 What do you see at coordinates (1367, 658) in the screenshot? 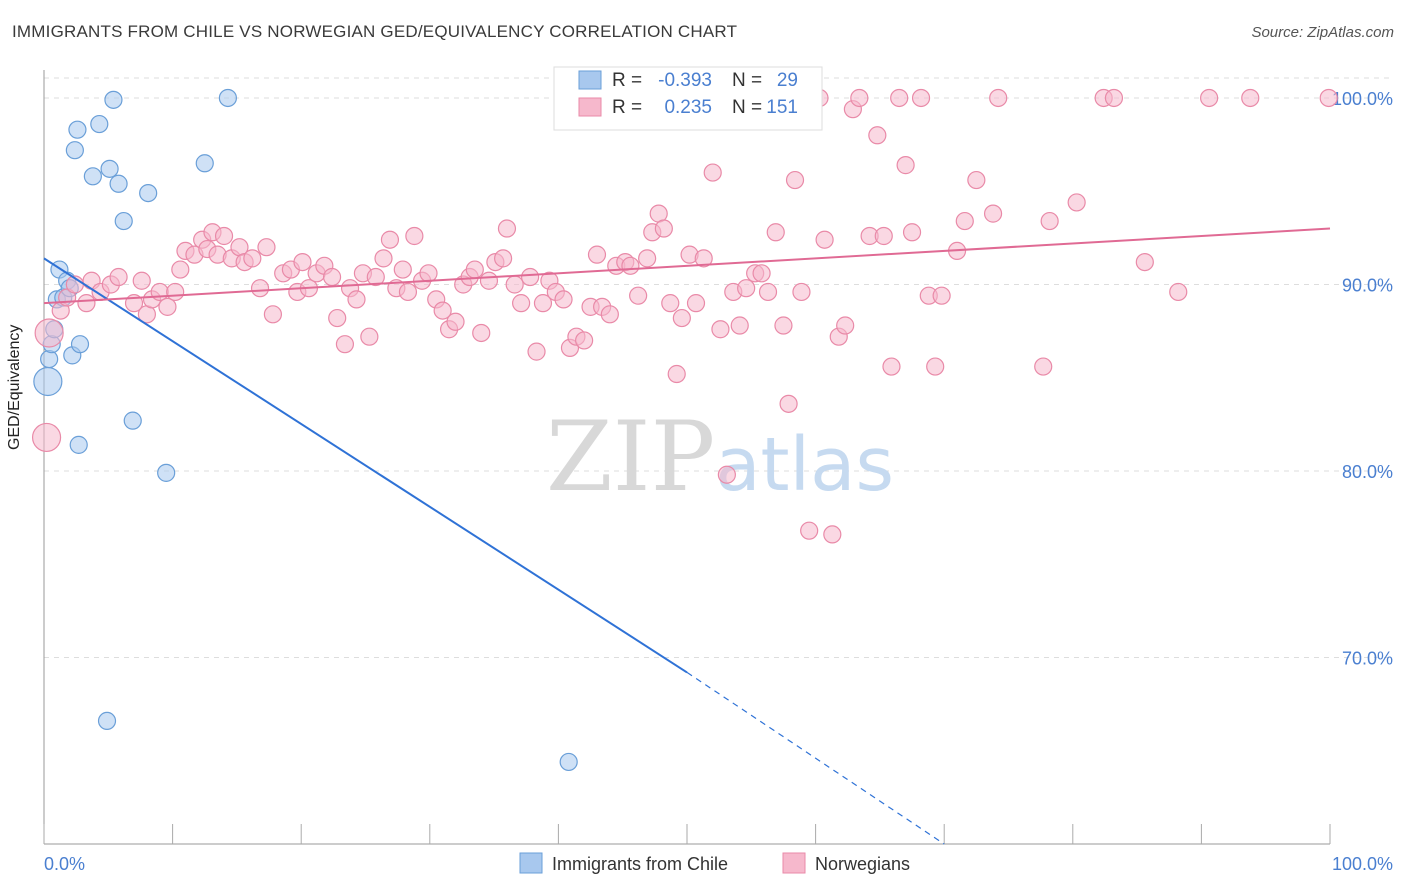
I see `y-tick-label: 70.0%` at bounding box center [1367, 658].